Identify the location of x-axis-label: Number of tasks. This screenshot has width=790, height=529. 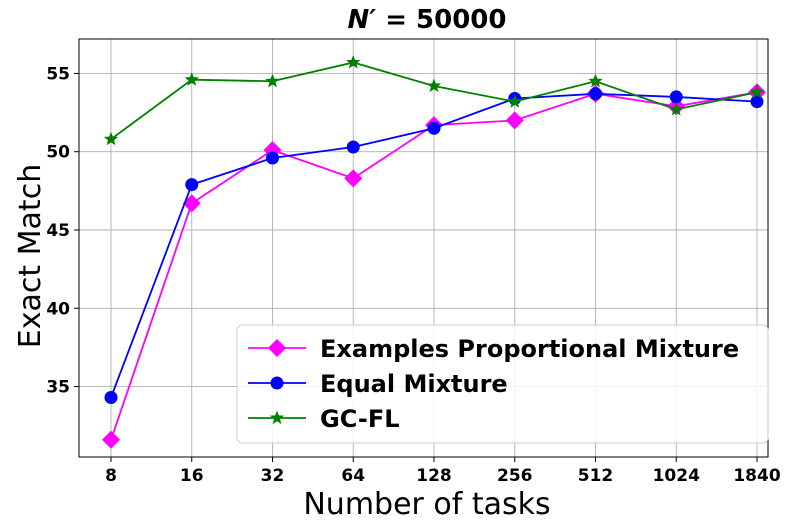
(426, 504).